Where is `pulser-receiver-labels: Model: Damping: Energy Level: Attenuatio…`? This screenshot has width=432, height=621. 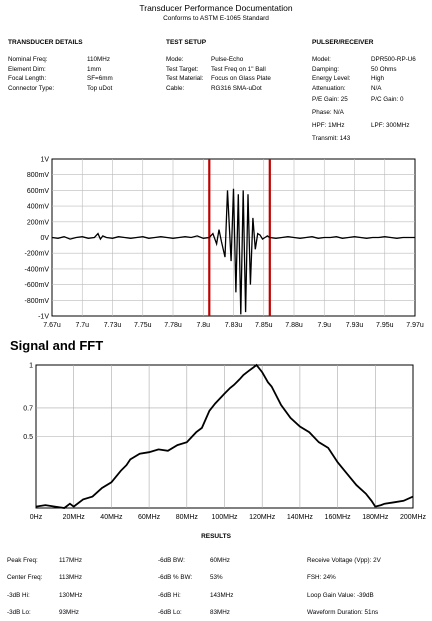
pulser-receiver-labels: Model: Damping: Energy Level: Attenuatio… is located at coordinates (331, 74).